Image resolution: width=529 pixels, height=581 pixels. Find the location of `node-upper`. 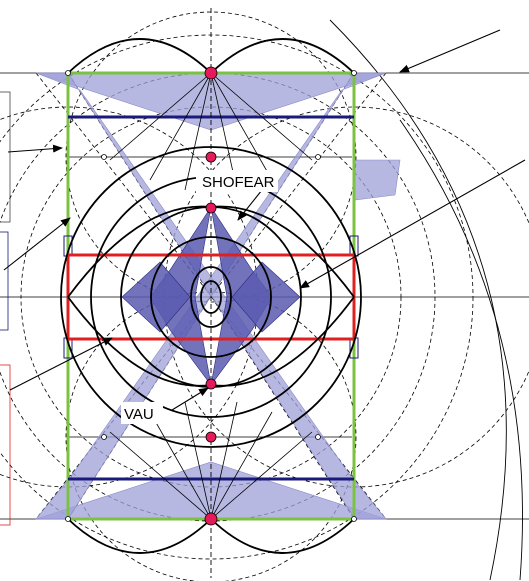

node-upper is located at coordinates (211, 157).